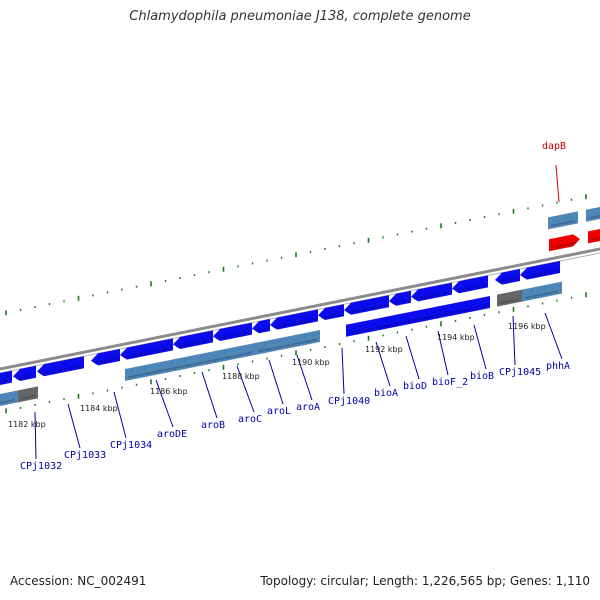 The image size is (600, 600). I want to click on forward-gene-3-shade, so click(60, 369).